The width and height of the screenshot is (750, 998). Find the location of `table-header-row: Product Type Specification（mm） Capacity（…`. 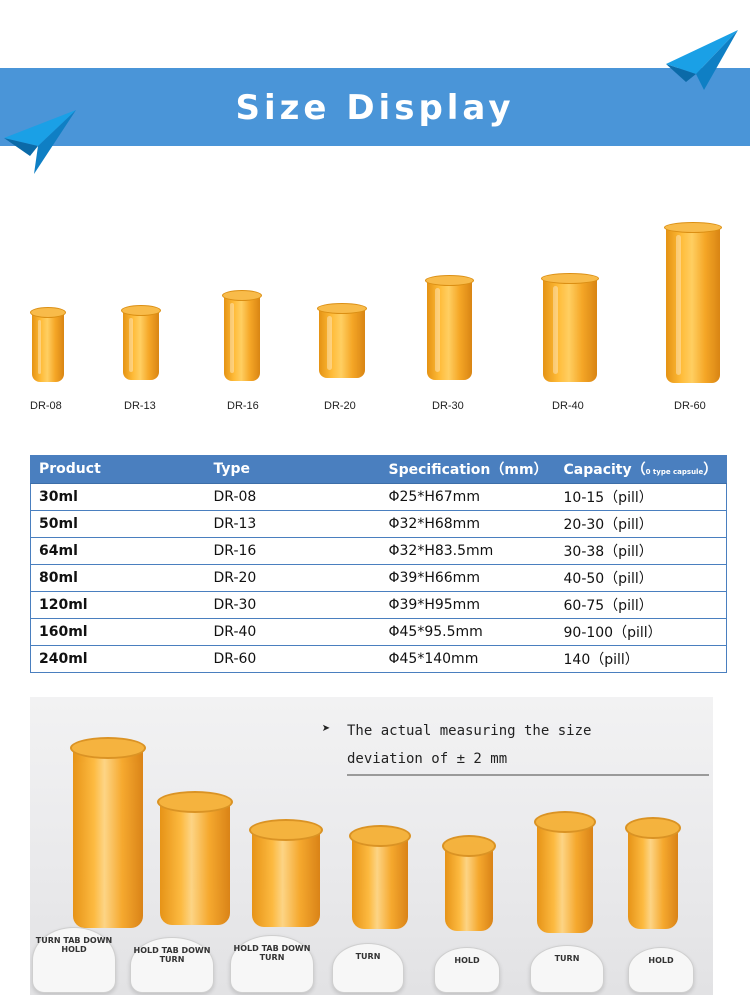

table-header-row: Product Type Specification（mm） Capacity（… is located at coordinates (378, 469).